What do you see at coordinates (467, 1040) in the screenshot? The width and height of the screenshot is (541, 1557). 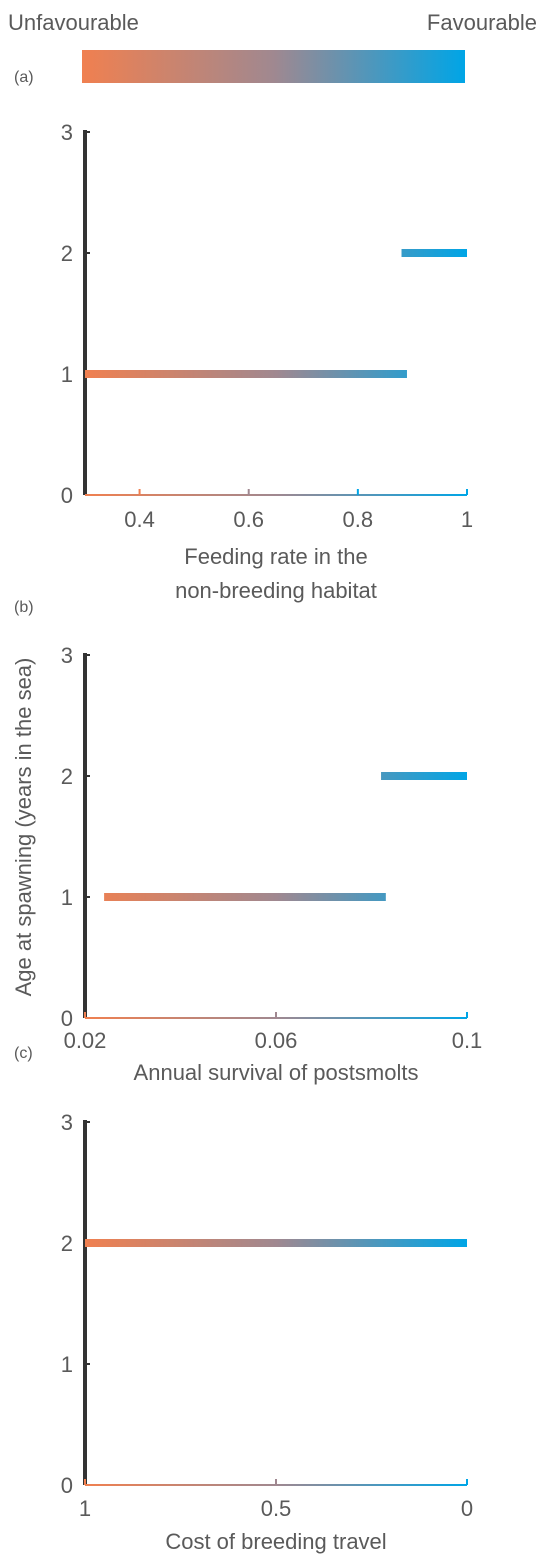 I see `x-tick-label: 0.1` at bounding box center [467, 1040].